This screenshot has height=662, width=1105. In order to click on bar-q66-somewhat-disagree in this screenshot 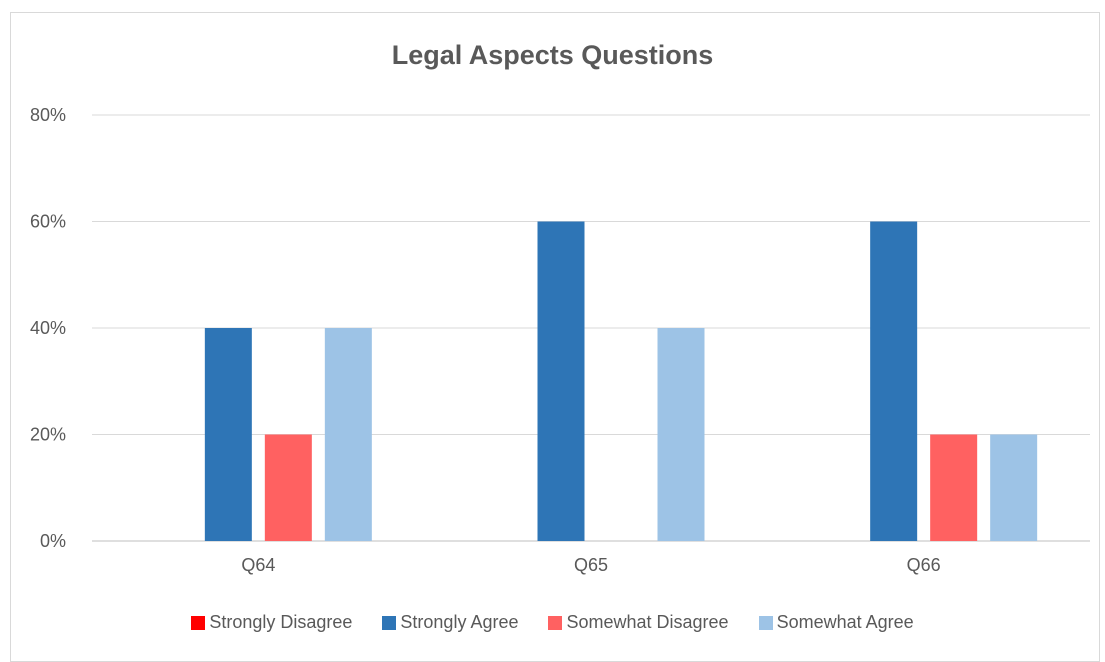, I will do `click(954, 487)`.